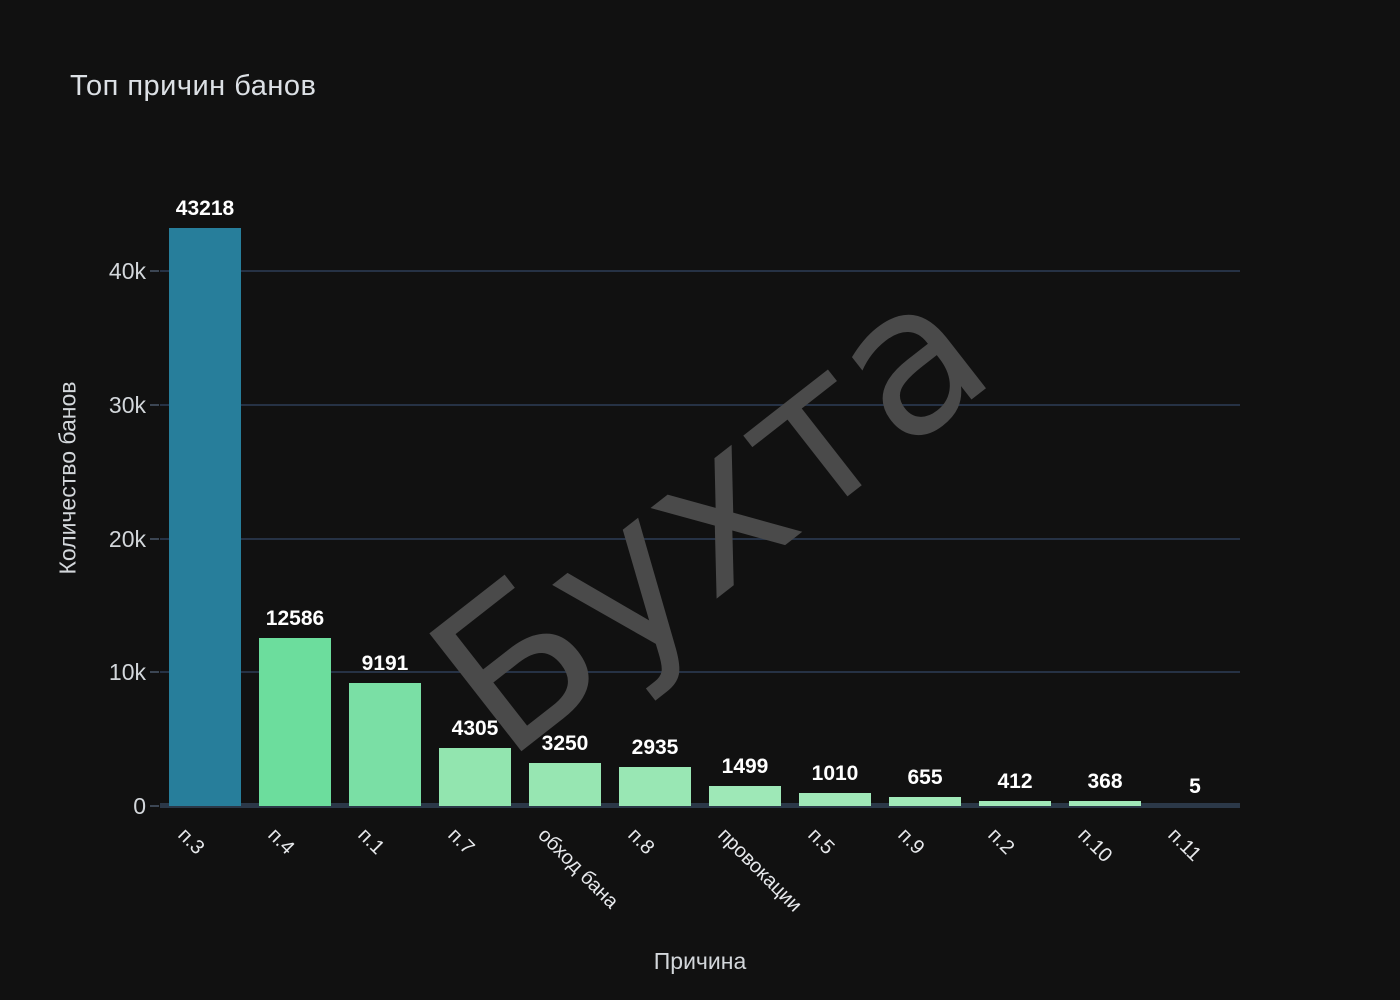  I want to click on bar-value-label: 1010, so click(835, 773).